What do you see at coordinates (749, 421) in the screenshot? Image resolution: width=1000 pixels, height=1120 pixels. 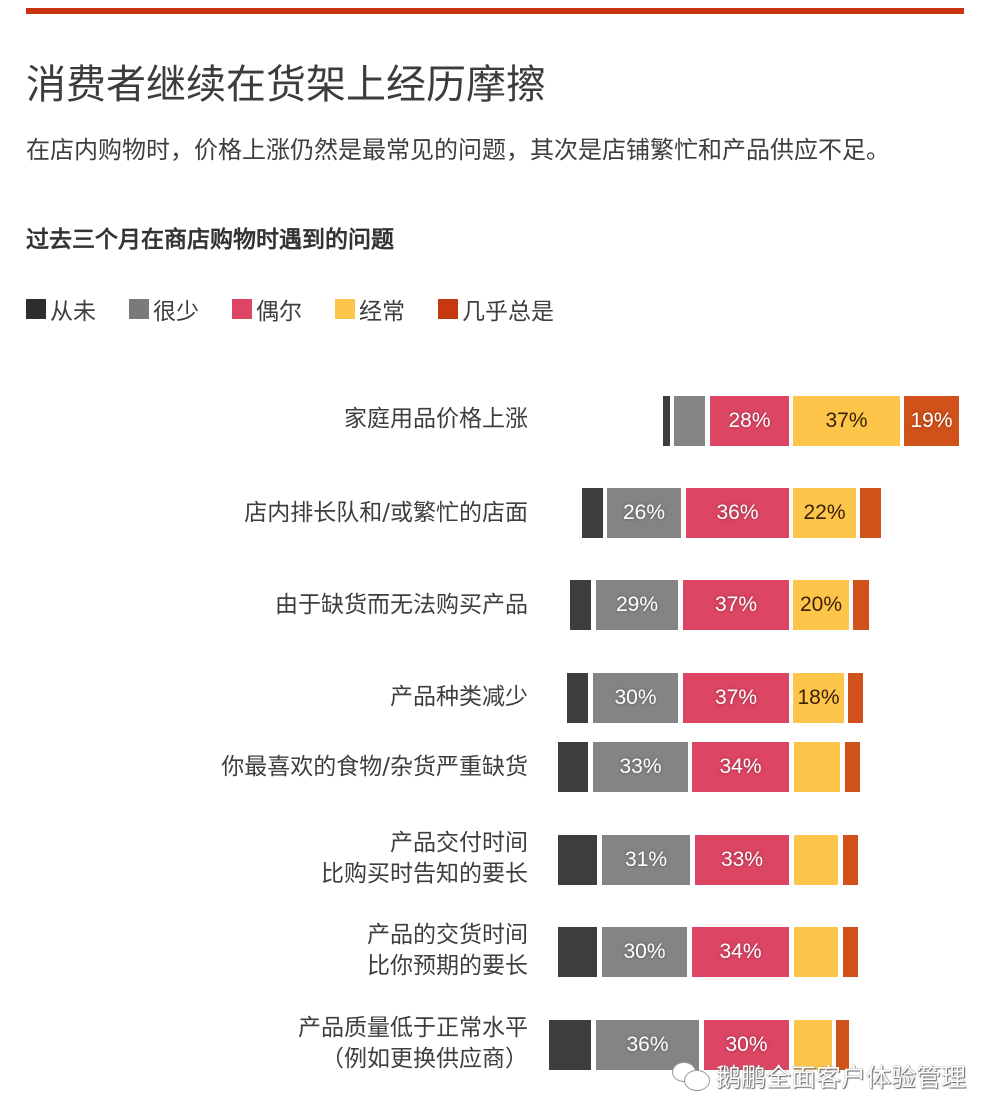 I see `bar-segment-sometimes: 28%` at bounding box center [749, 421].